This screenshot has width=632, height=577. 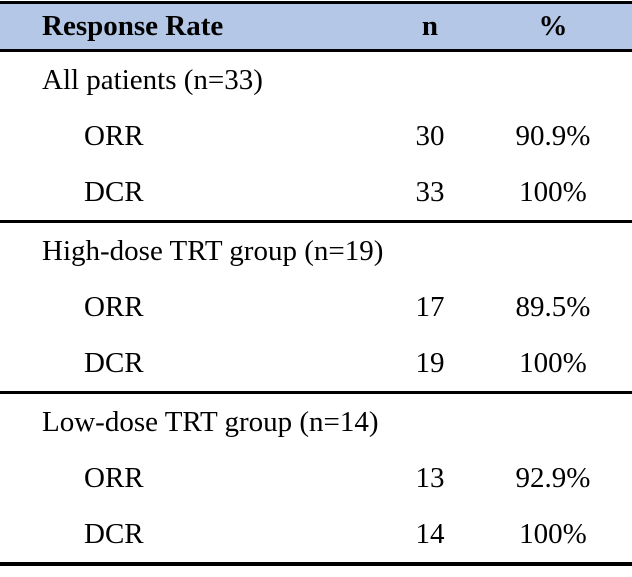 I want to click on cell-n: 13, so click(x=430, y=477).